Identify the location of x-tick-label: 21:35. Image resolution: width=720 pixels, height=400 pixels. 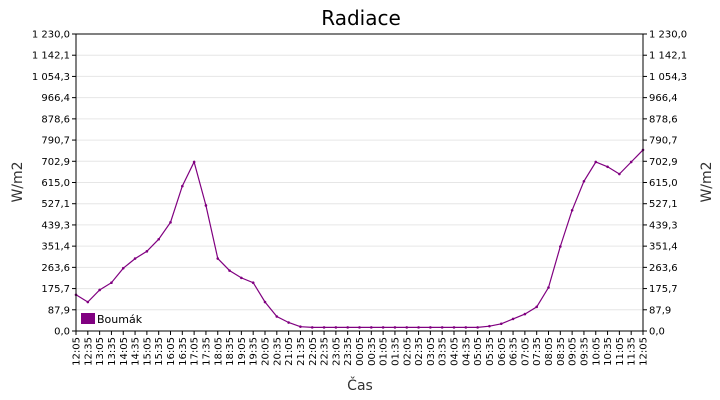
(301, 351).